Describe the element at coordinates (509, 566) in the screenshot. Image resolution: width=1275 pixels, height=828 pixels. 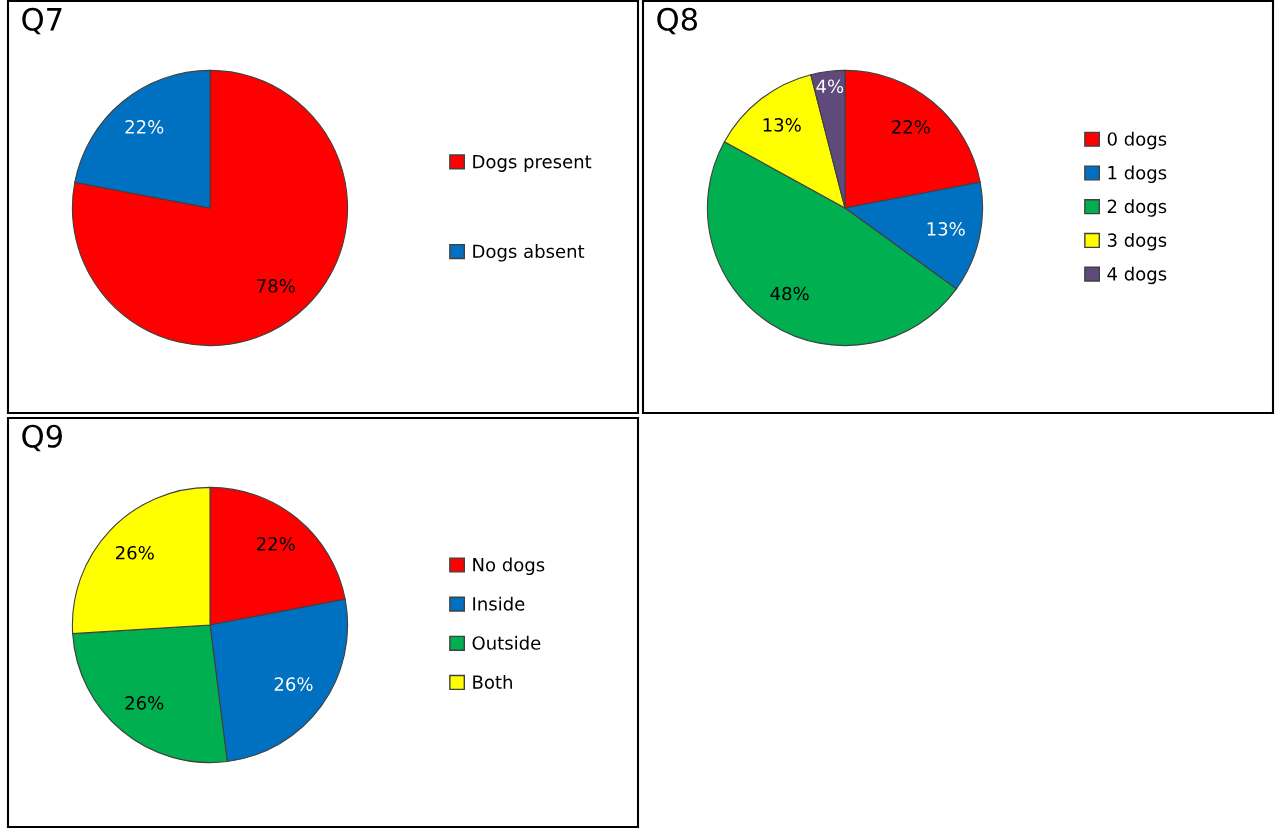
I see `legend-label: No dogs` at that location.